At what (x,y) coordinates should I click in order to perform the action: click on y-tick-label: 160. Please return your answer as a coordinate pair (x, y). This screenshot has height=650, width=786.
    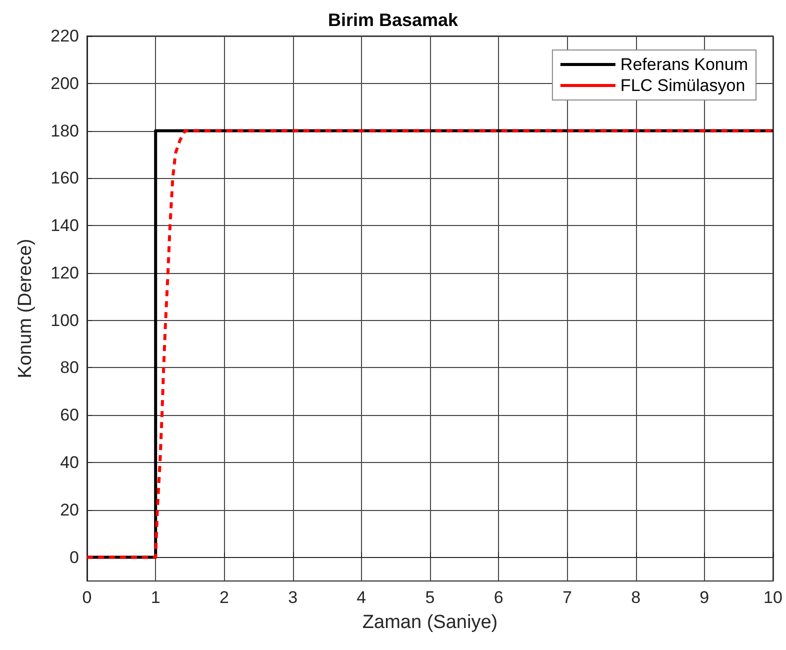
    Looking at the image, I should click on (64, 178).